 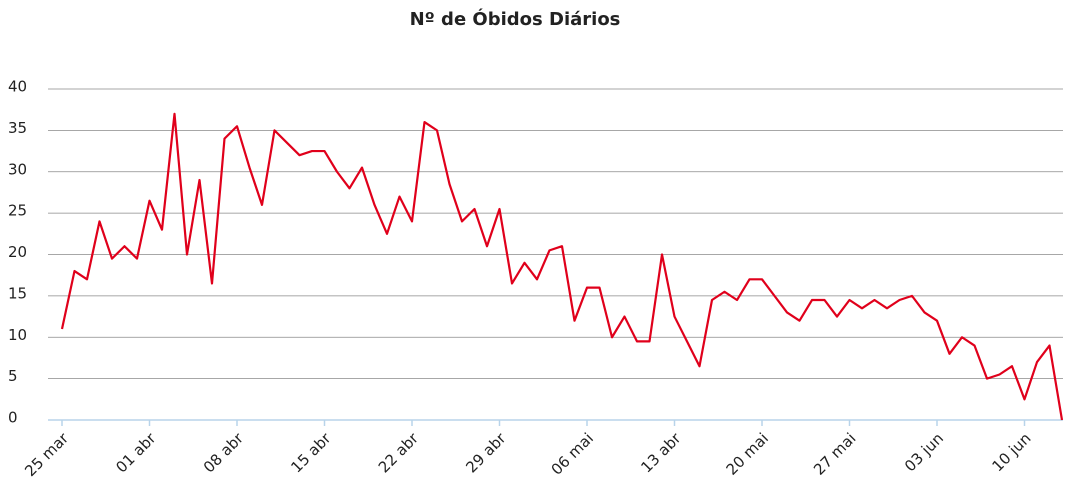 I want to click on chart-title: Nº de Óbidos Diários, so click(x=515, y=19).